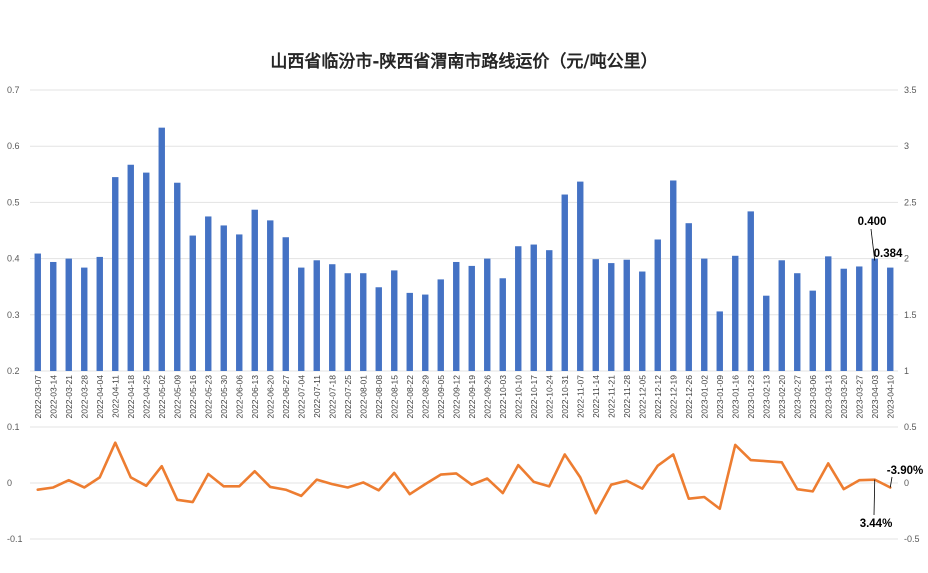 This screenshot has height=573, width=928. Describe the element at coordinates (348, 397) in the screenshot. I see `x-tick-label: 2022-07-25` at that location.